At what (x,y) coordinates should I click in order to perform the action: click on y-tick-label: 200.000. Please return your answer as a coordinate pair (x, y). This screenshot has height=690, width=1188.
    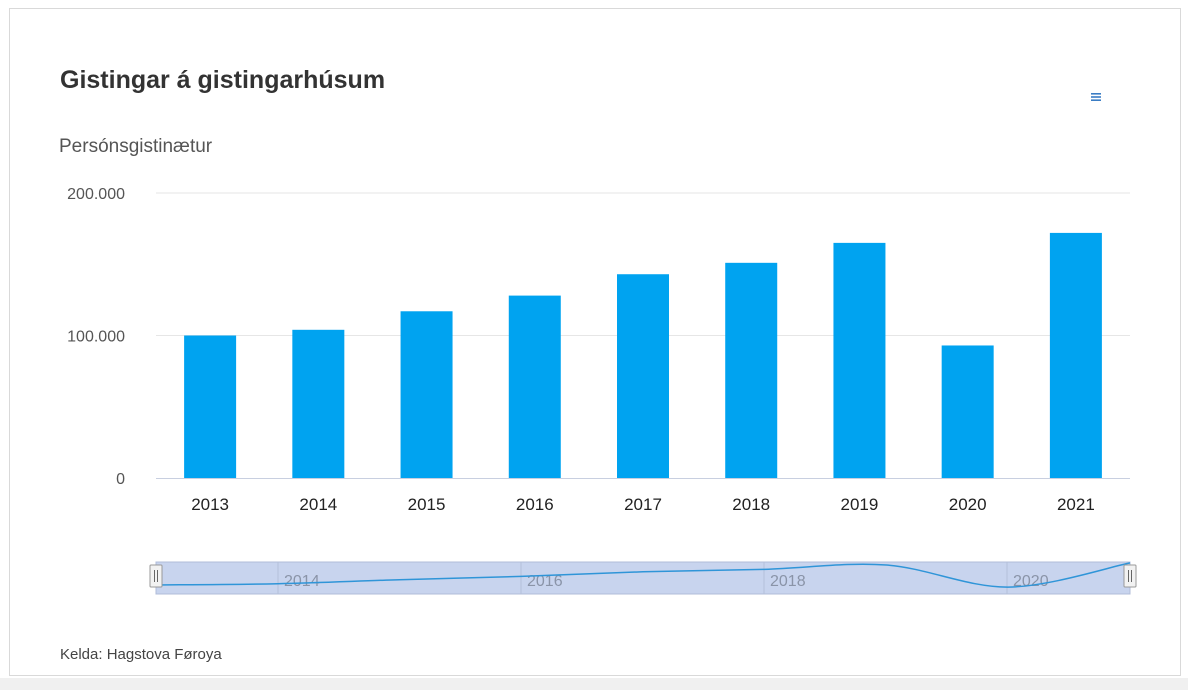
    Looking at the image, I should click on (96, 194).